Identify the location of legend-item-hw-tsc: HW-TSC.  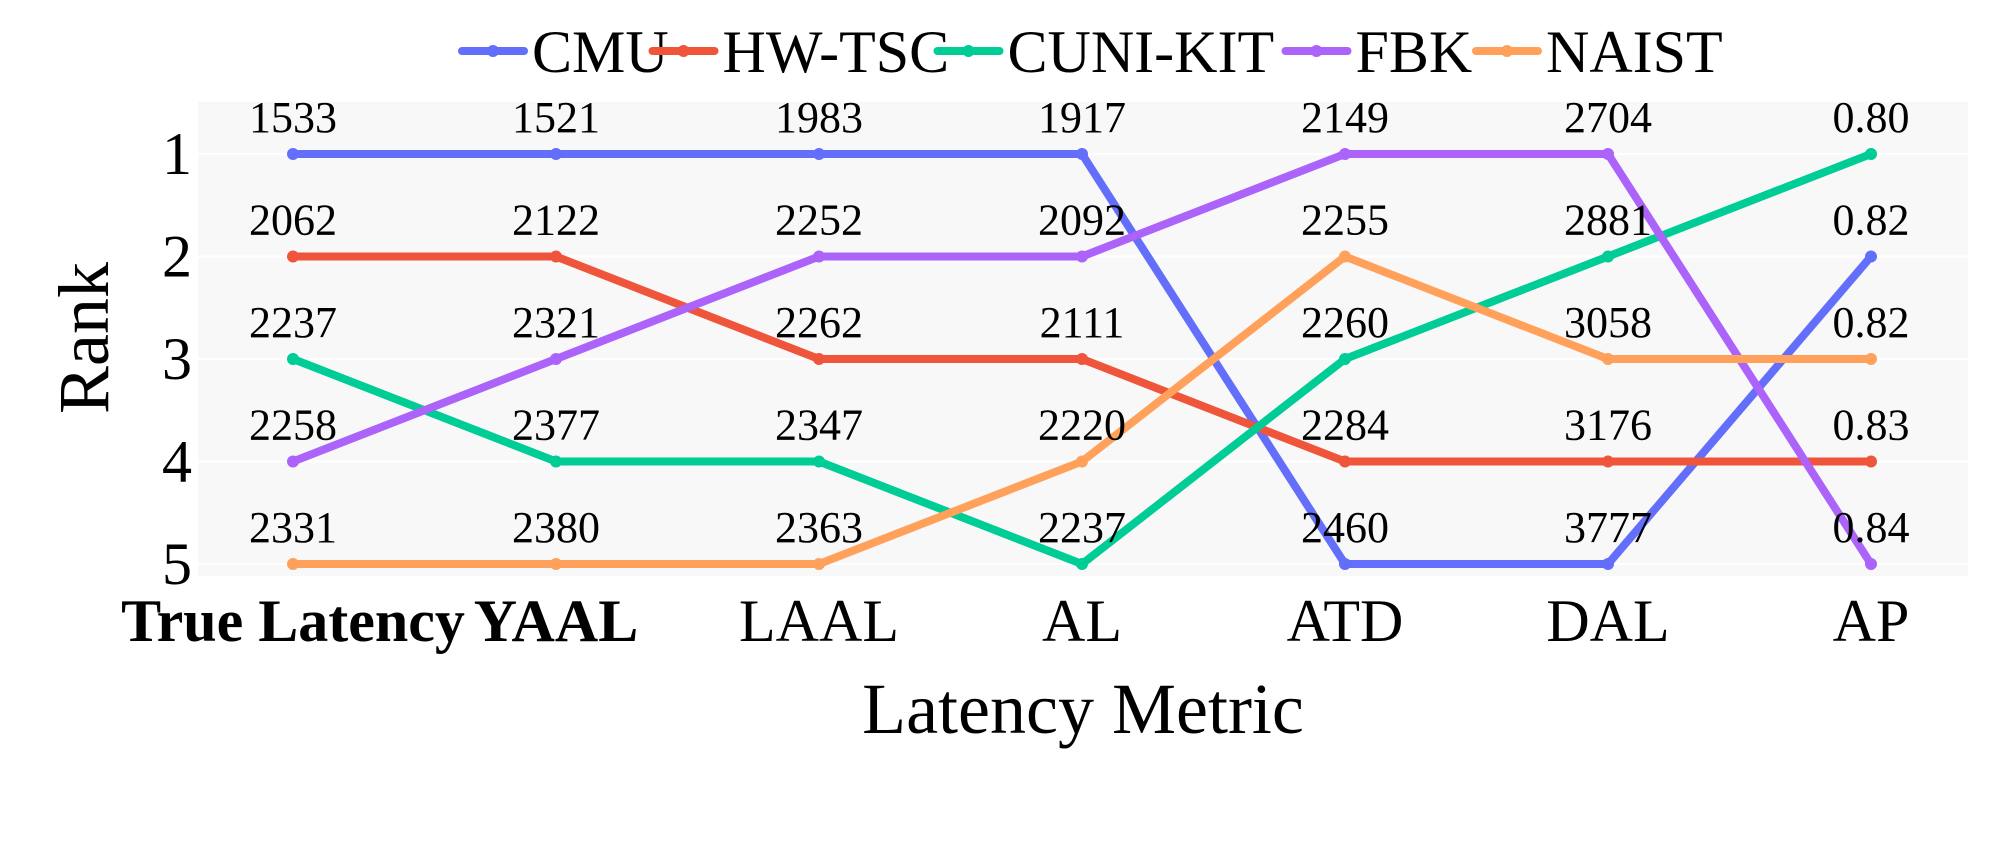
(799, 52).